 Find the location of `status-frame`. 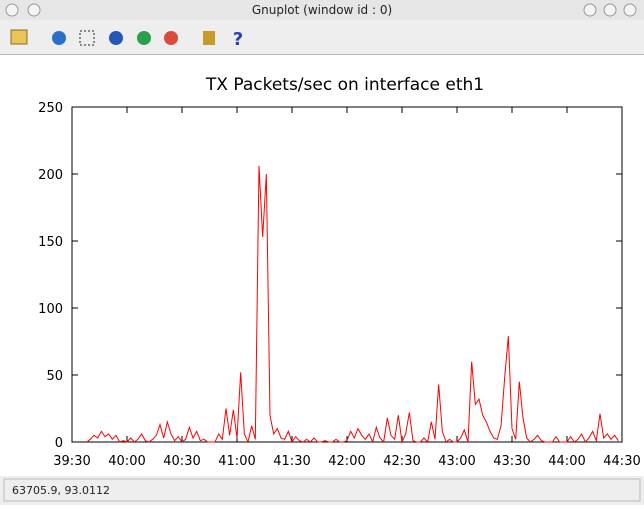

status-frame is located at coordinates (322, 490).